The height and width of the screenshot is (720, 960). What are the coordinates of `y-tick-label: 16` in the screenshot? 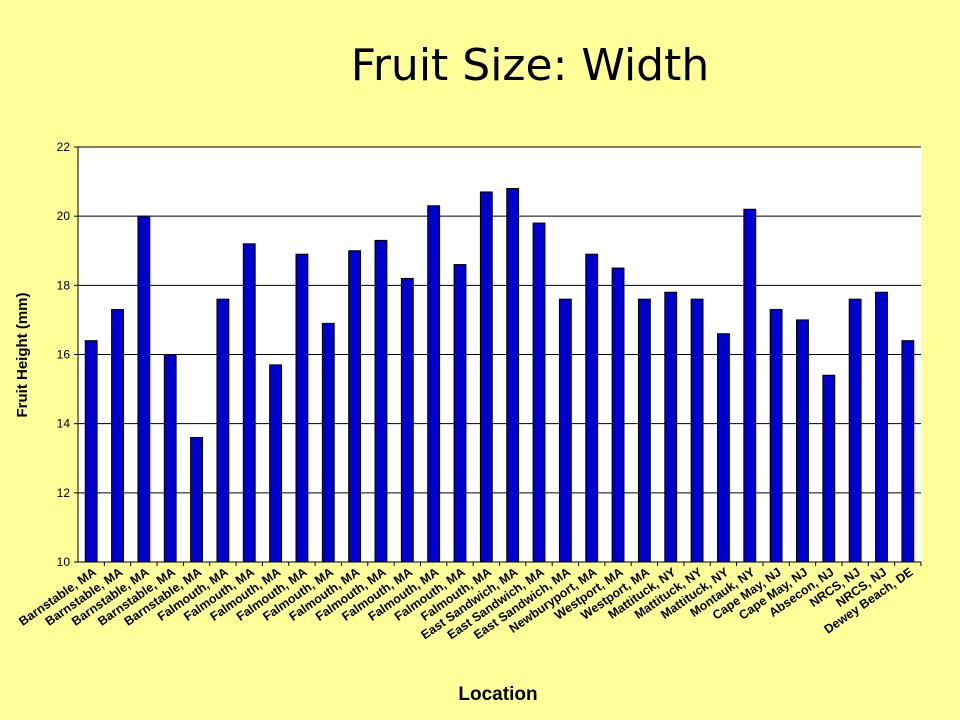 It's located at (64, 355).